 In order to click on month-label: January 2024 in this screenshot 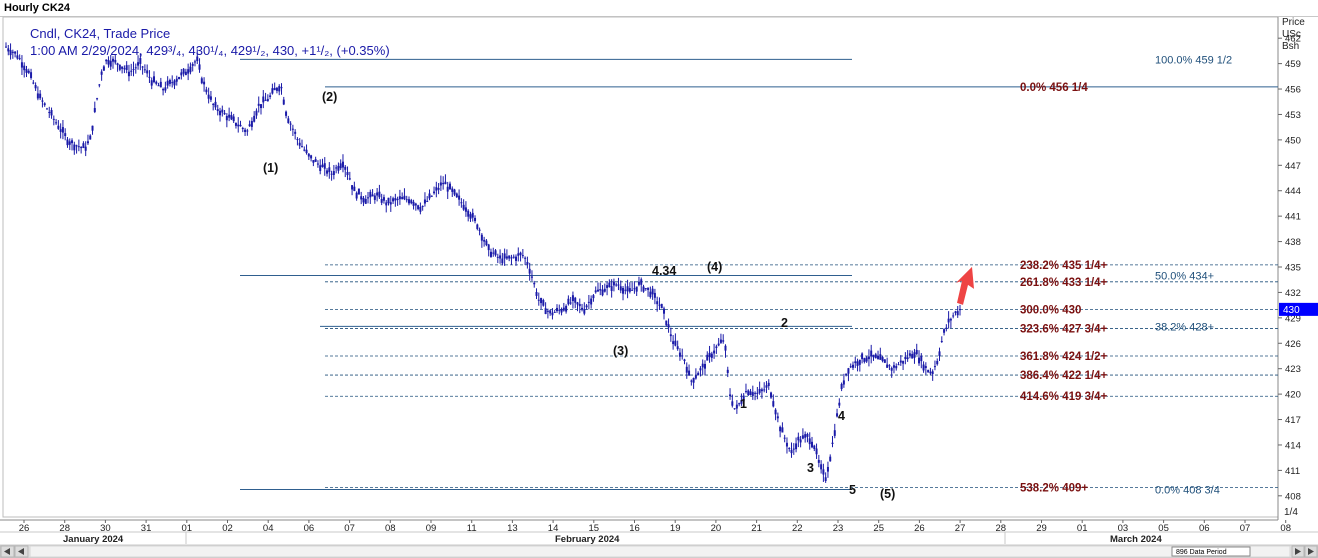, I will do `click(93, 539)`.